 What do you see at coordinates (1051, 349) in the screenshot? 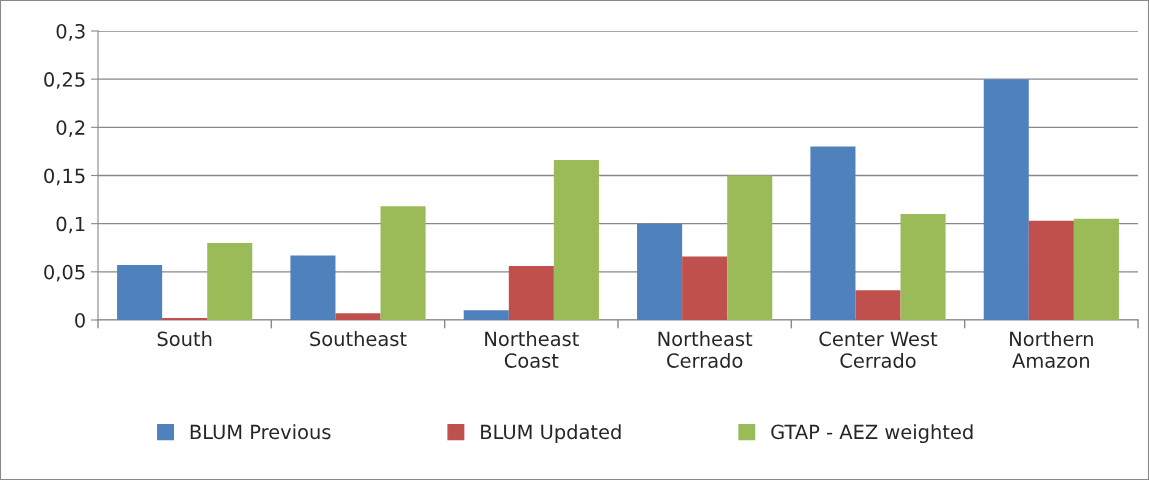
I see `x-tick-label: Northern Amazon` at bounding box center [1051, 349].